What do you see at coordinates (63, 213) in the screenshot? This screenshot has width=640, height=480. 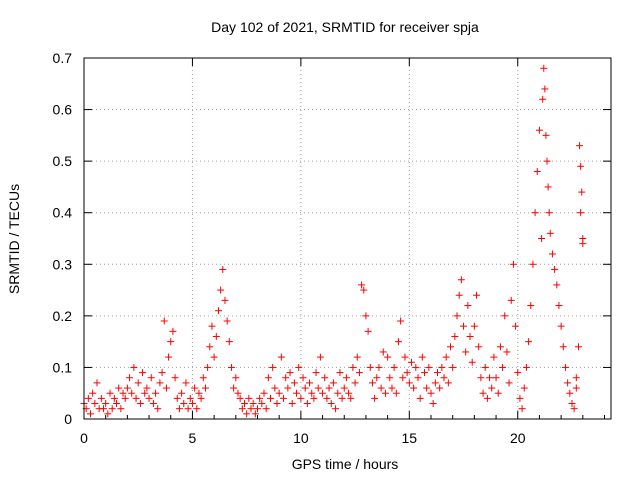 I see `y-tick-label: 0.4` at bounding box center [63, 213].